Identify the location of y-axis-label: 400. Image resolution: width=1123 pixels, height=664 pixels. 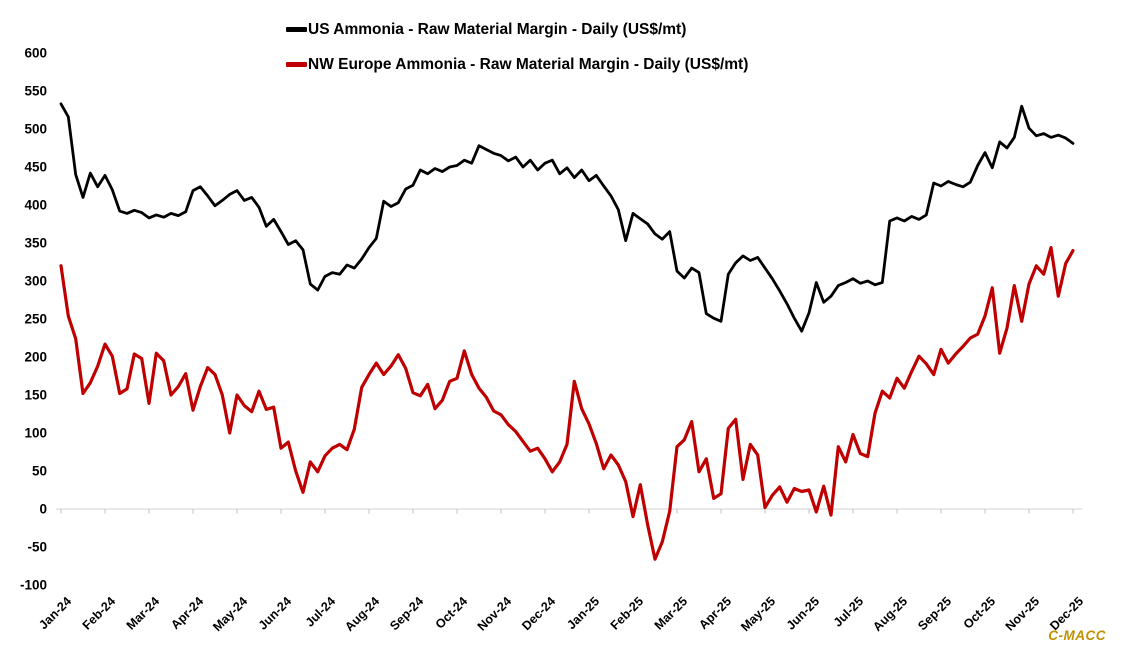
(35, 205).